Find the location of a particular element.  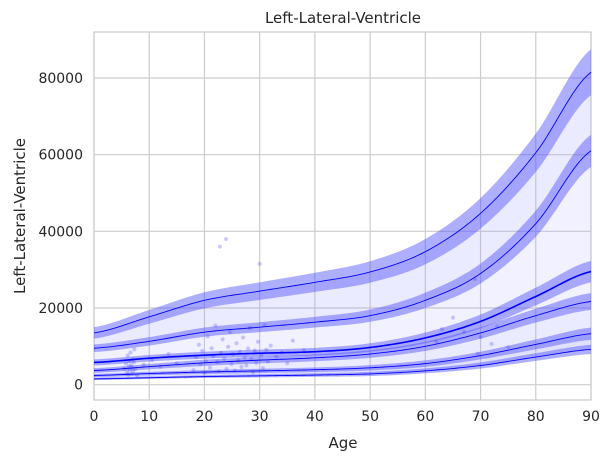

x-tick-label-0: 0 is located at coordinates (94, 417).